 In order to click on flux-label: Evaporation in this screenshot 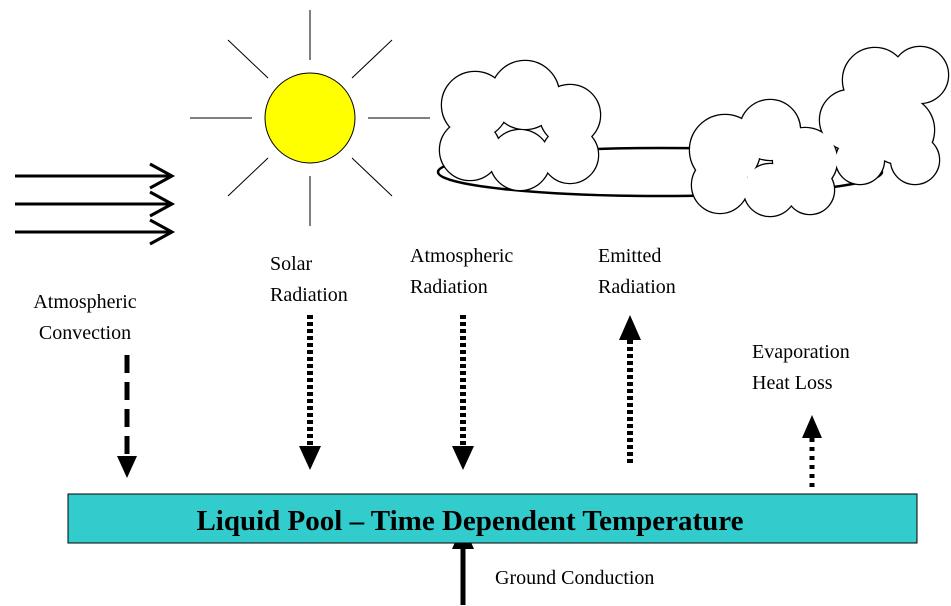, I will do `click(801, 352)`.